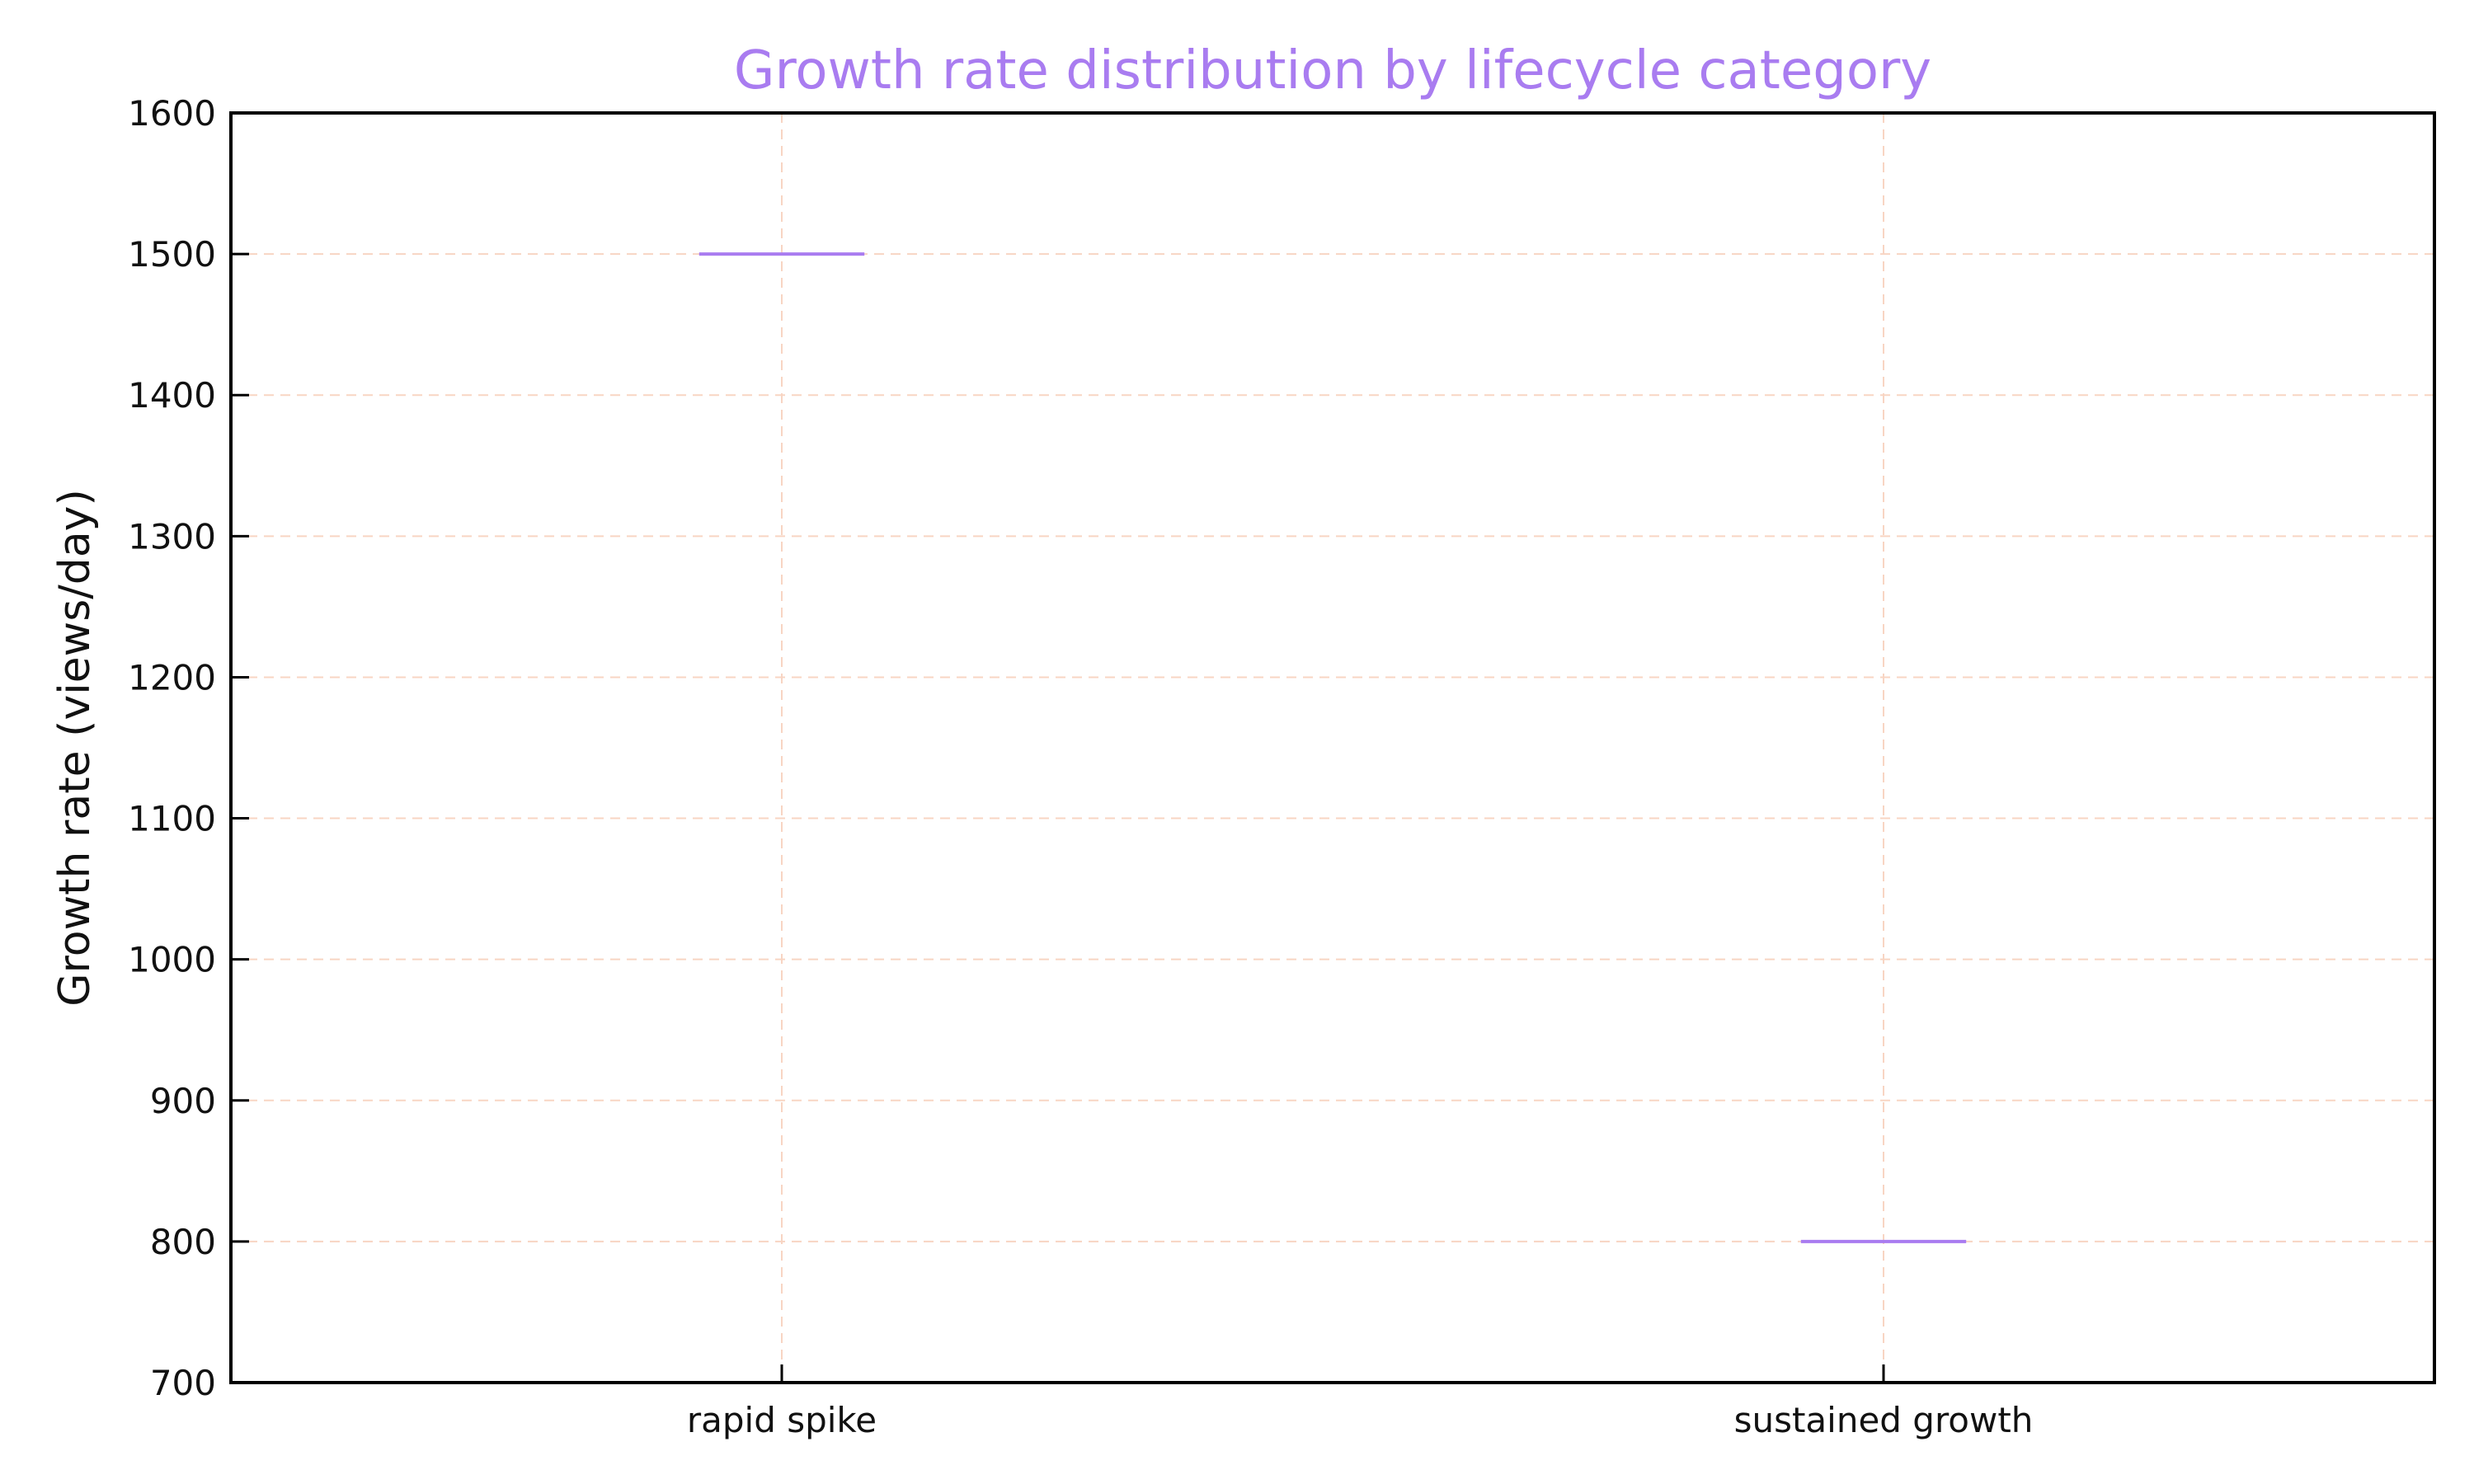  I want to click on y-tick-label: 800, so click(183, 1242).